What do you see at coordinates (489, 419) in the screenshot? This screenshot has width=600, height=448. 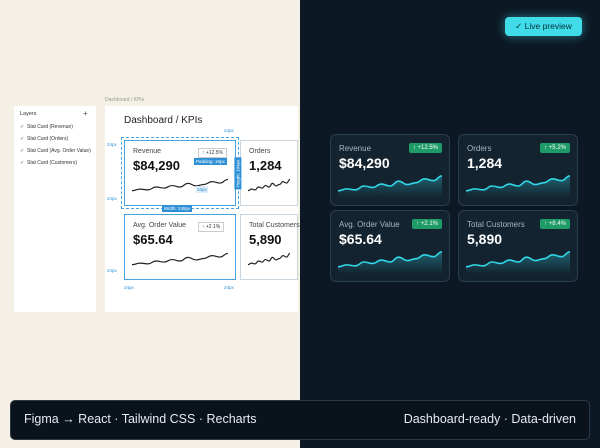 I see `footer-right: Dashboard-ready · Data-driven` at bounding box center [489, 419].